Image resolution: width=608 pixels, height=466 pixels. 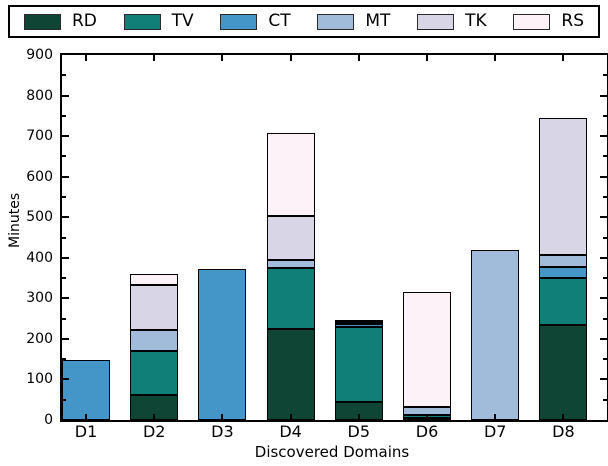 What do you see at coordinates (86, 237) in the screenshot?
I see `bar-d1` at bounding box center [86, 237].